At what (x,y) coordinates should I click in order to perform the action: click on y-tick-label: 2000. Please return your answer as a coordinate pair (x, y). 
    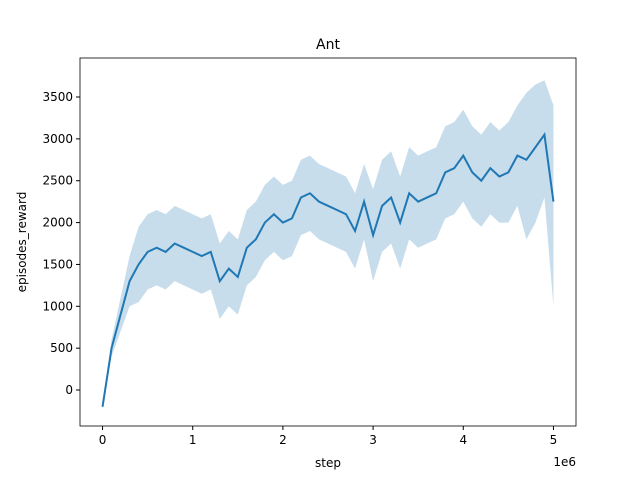
    Looking at the image, I should click on (57, 223).